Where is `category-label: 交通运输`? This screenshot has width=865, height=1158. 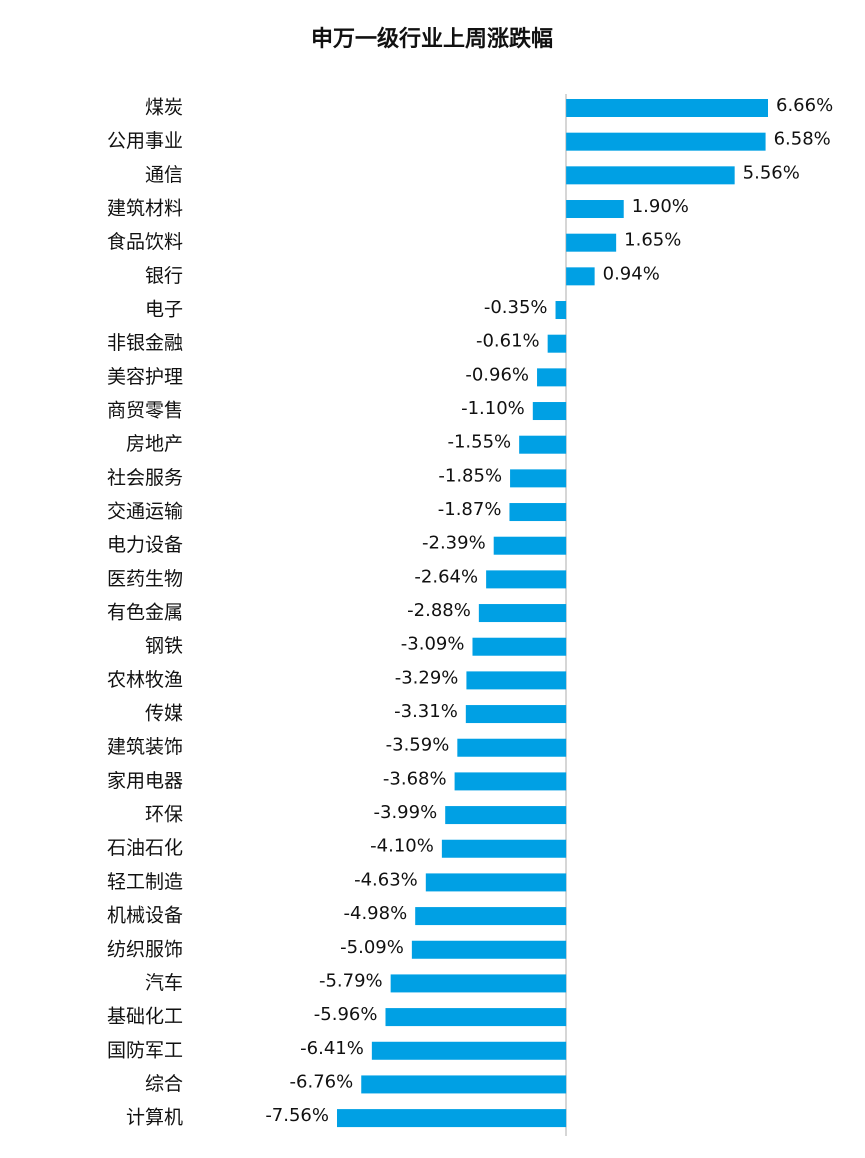
category-label: 交通运输 is located at coordinates (145, 512).